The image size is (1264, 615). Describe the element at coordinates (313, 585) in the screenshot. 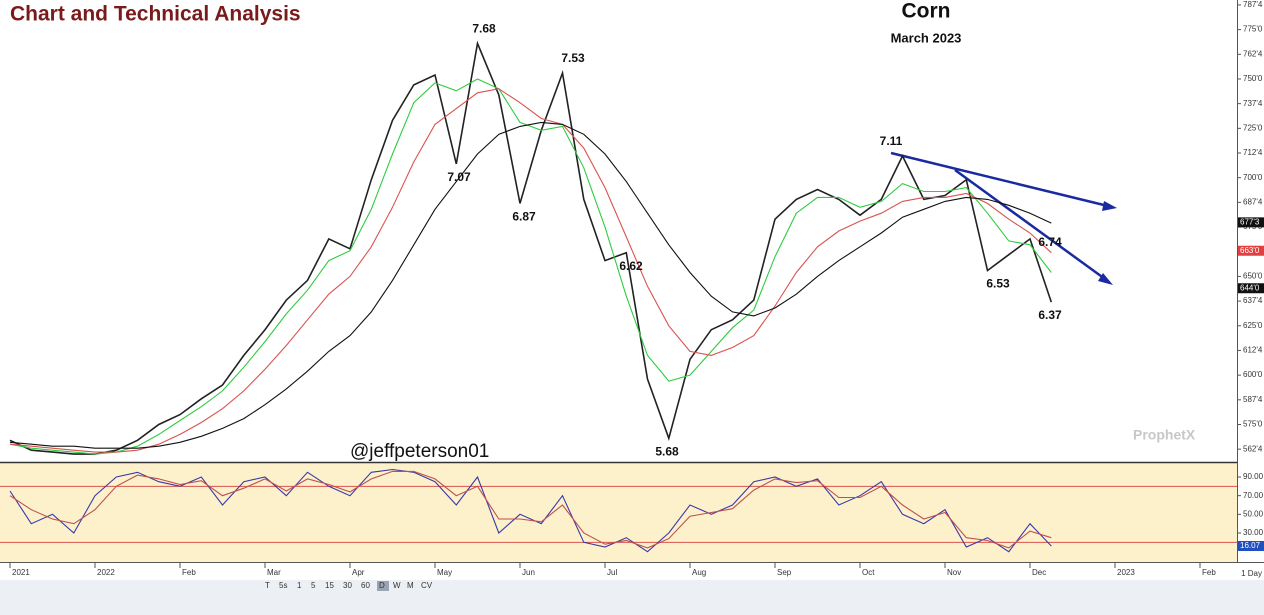

I see `toolbar-button-label: 5` at that location.